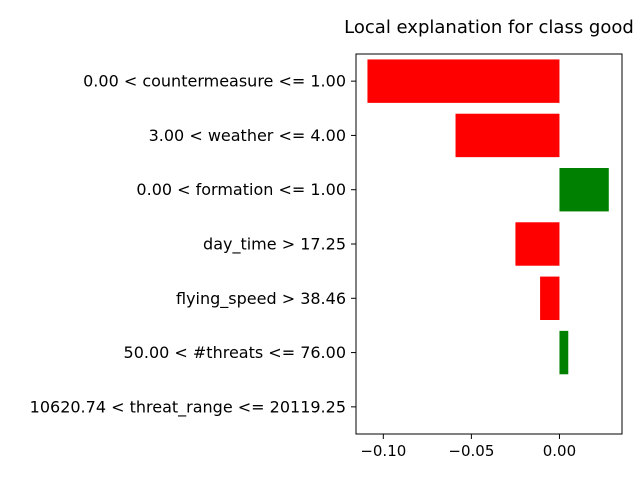  I want to click on y-tick-label: 10620.74 < threat_range <= 20119.25, so click(188, 407).